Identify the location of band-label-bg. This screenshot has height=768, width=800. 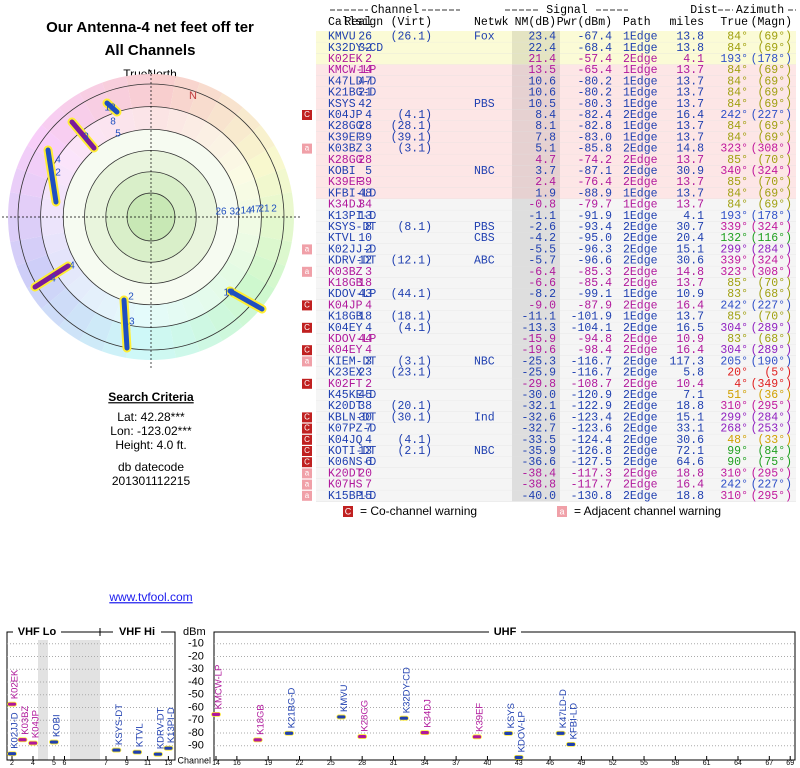
(37, 632).